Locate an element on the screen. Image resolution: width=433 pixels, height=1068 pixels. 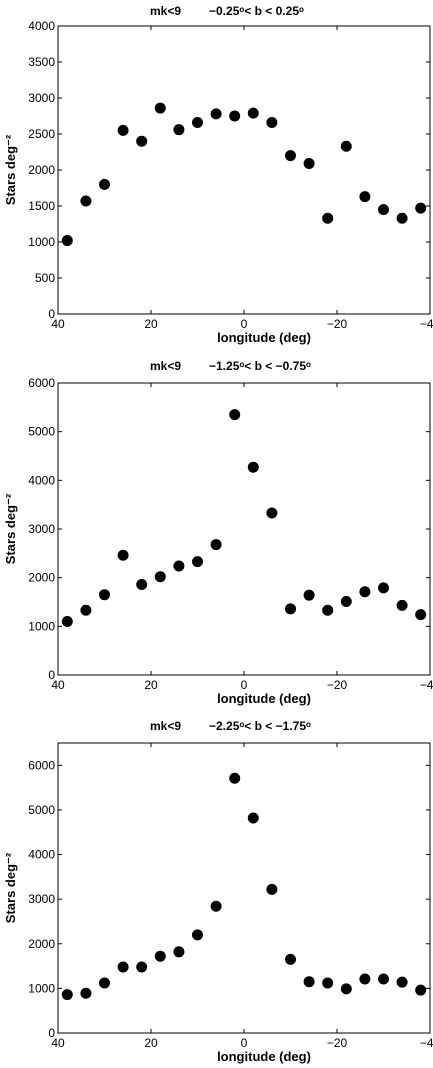
y-tick-label: 5000 is located at coordinates (41, 810).